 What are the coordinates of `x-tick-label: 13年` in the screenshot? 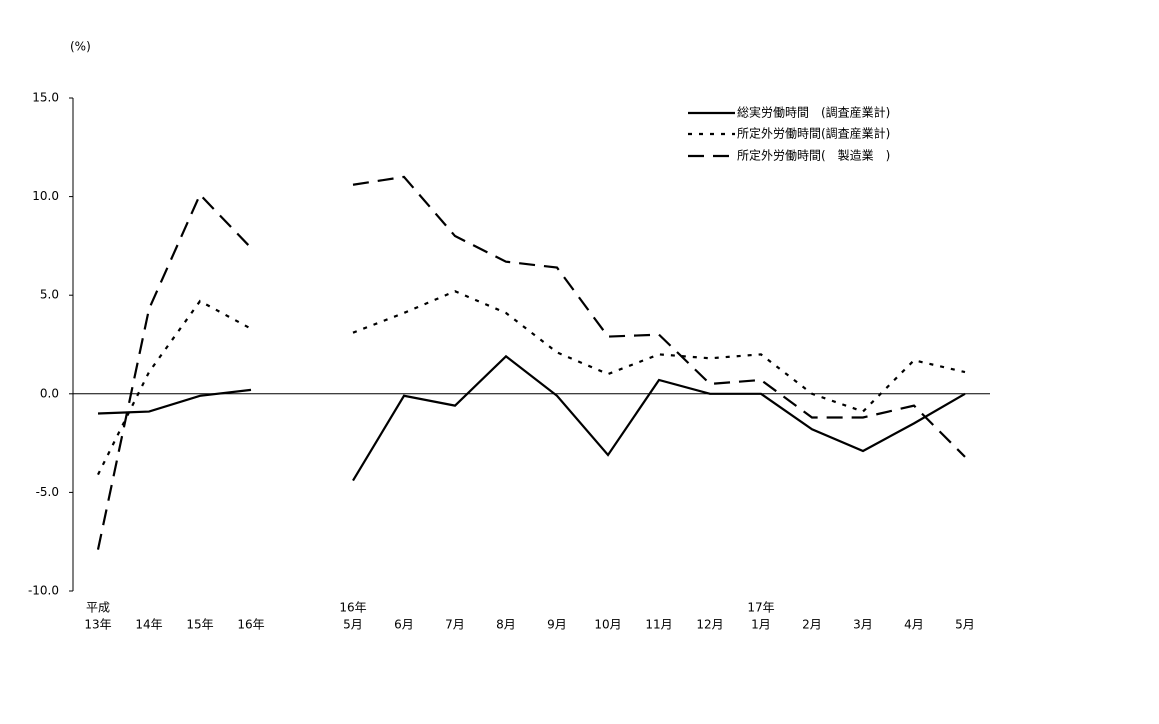 It's located at (97, 625).